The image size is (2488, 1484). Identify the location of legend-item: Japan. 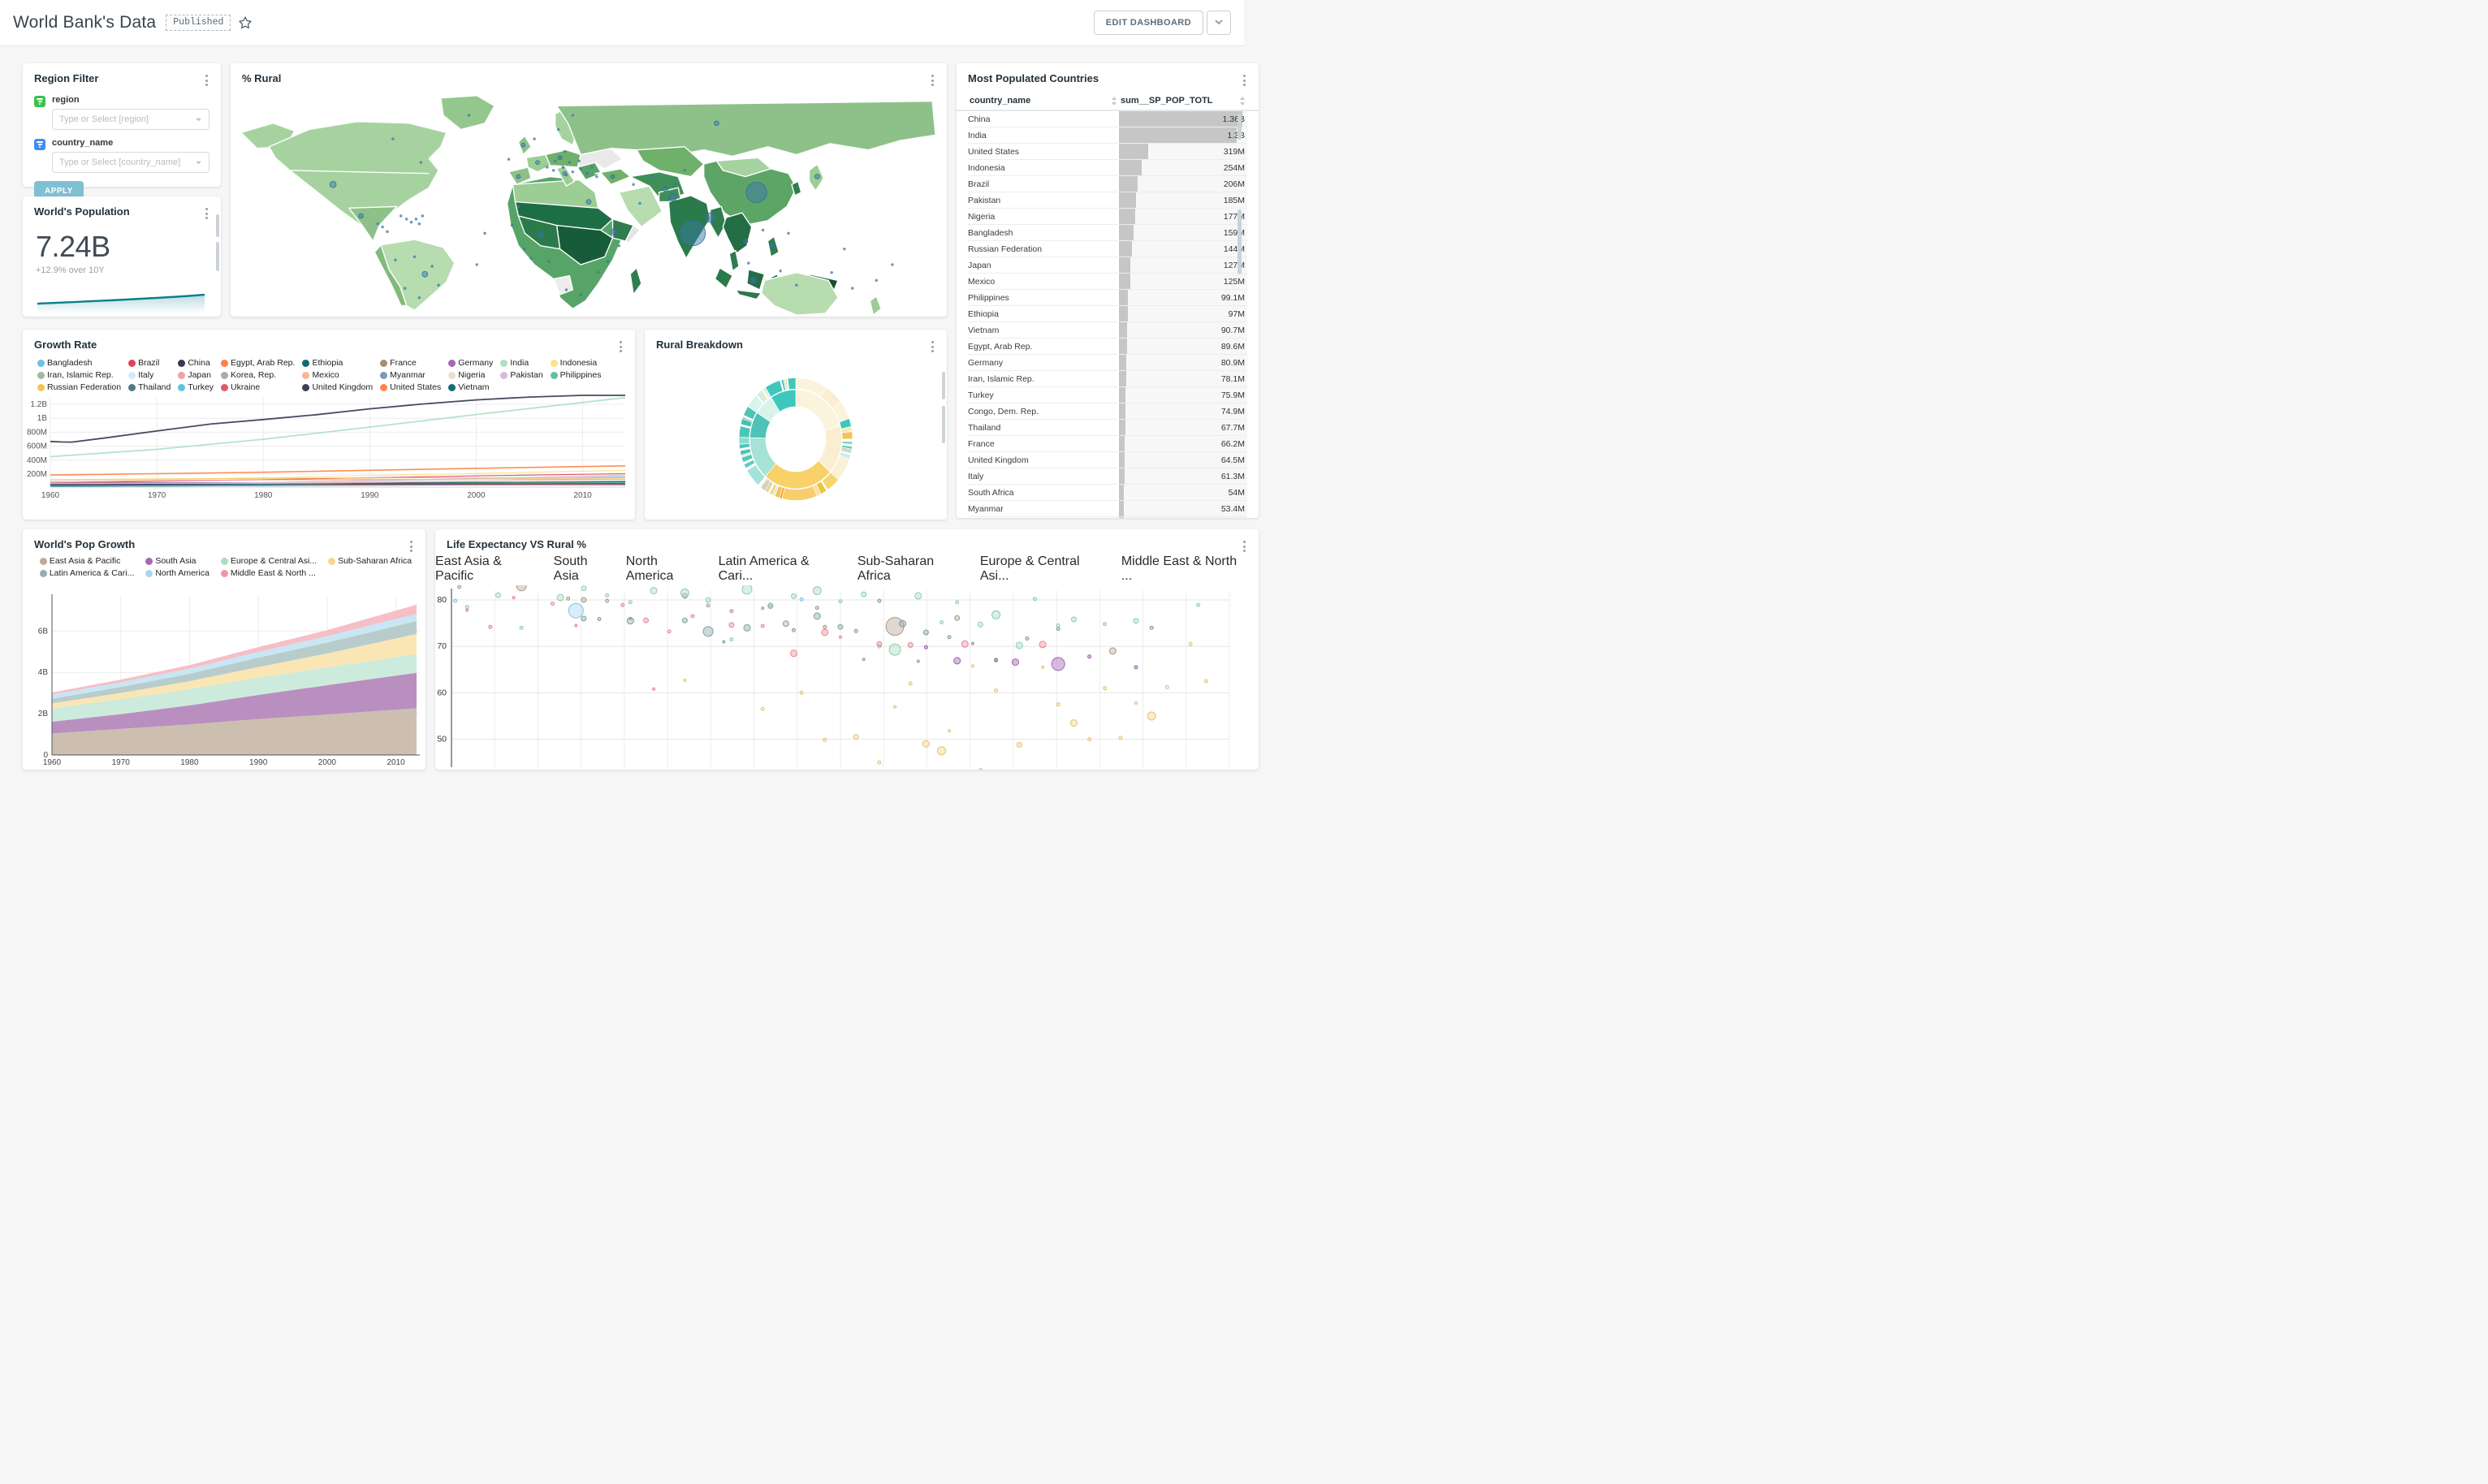
(196, 375).